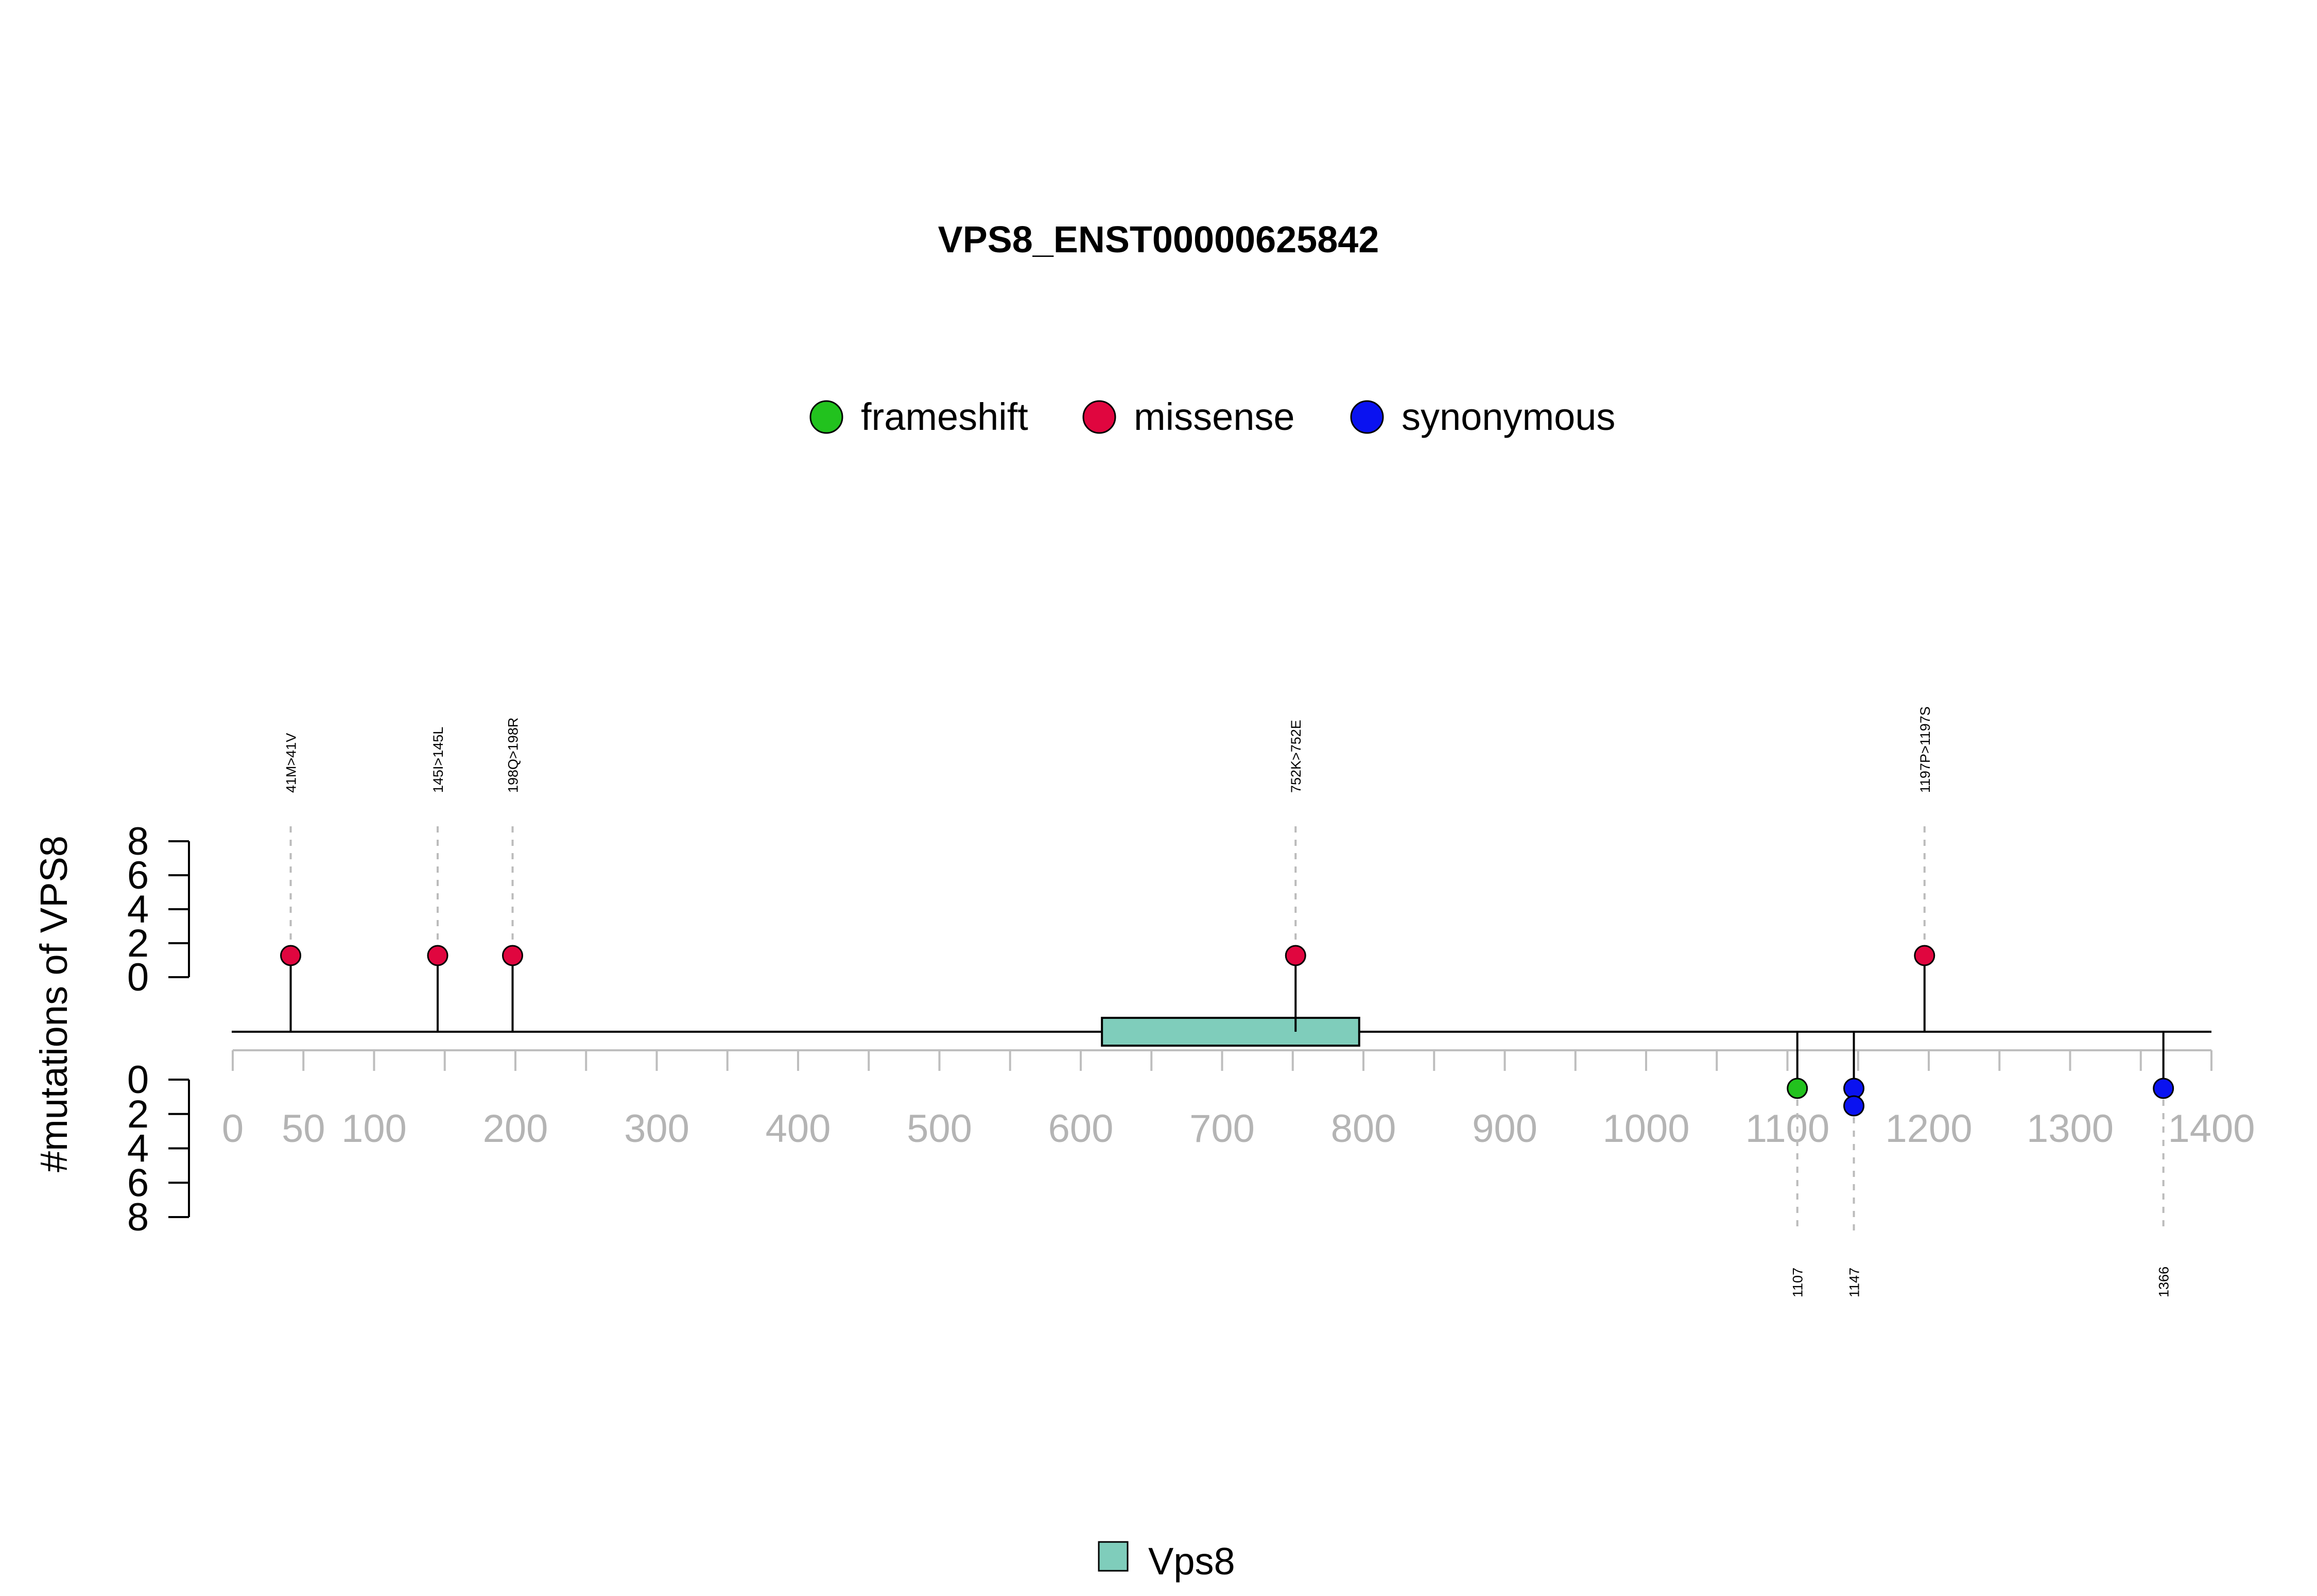  I want to click on mutation-type-legend: frameshift missense synonymous, so click(1212, 417).